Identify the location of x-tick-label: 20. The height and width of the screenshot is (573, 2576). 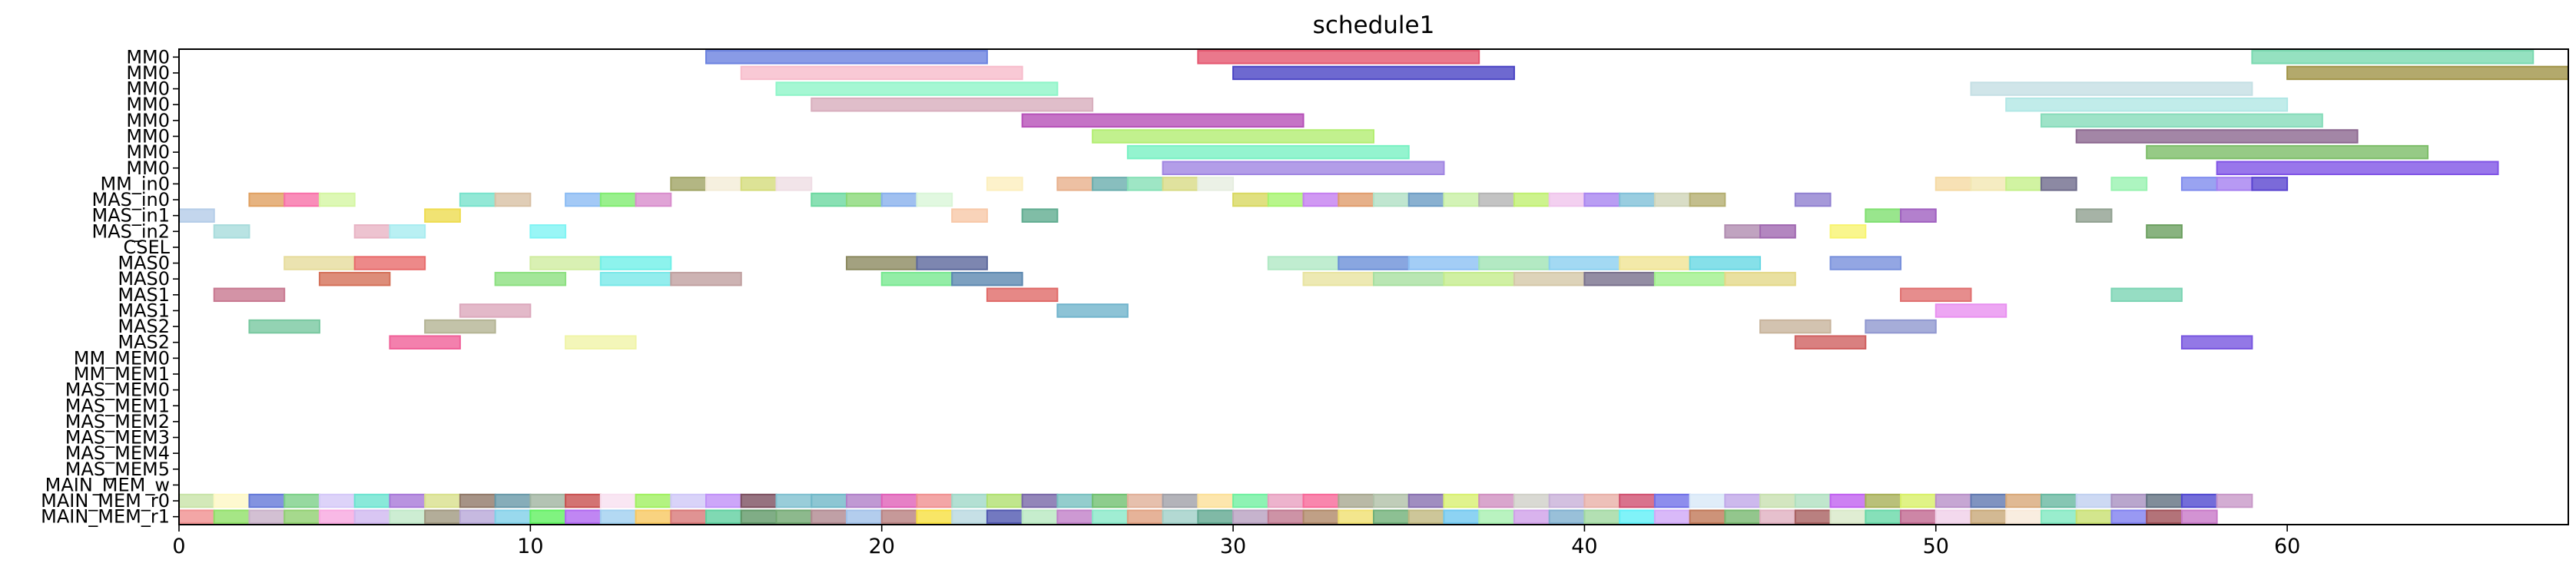
(882, 546).